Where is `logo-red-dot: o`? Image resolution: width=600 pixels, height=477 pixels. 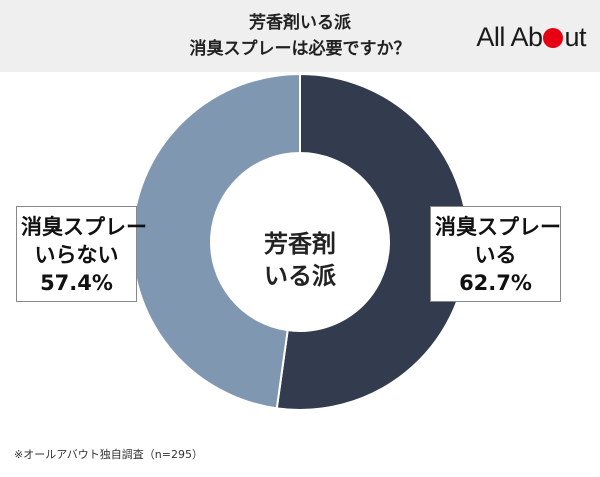
logo-red-dot: o is located at coordinates (553, 38).